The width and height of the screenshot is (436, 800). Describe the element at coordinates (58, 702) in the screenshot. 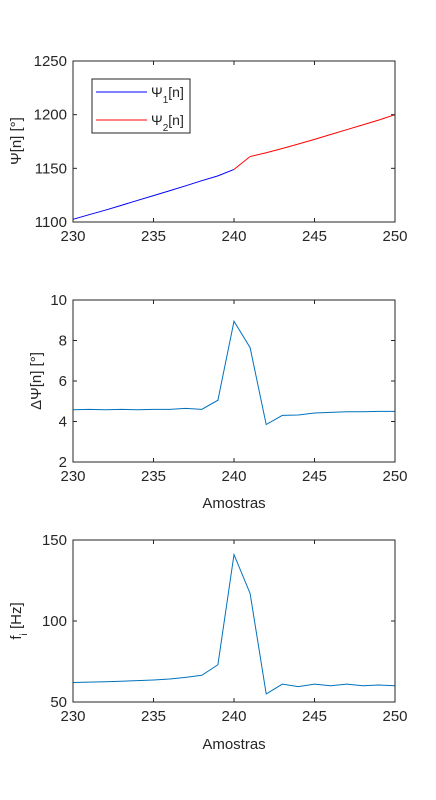

I see `y-tick-label: 50` at that location.